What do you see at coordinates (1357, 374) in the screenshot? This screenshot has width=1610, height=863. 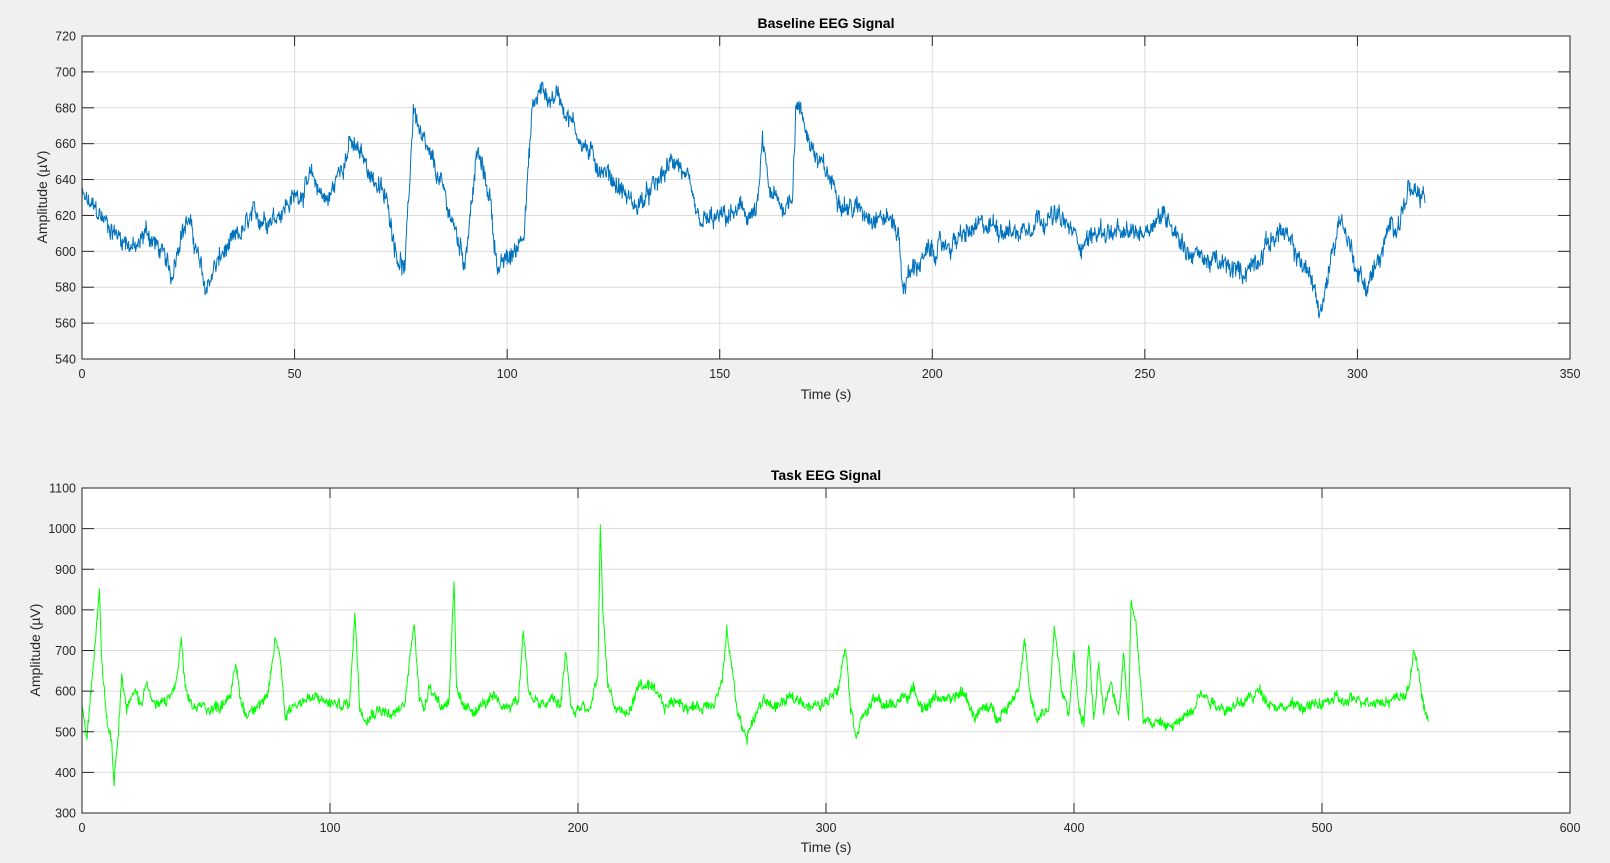 I see `baseline-x-tick-label: 300` at bounding box center [1357, 374].